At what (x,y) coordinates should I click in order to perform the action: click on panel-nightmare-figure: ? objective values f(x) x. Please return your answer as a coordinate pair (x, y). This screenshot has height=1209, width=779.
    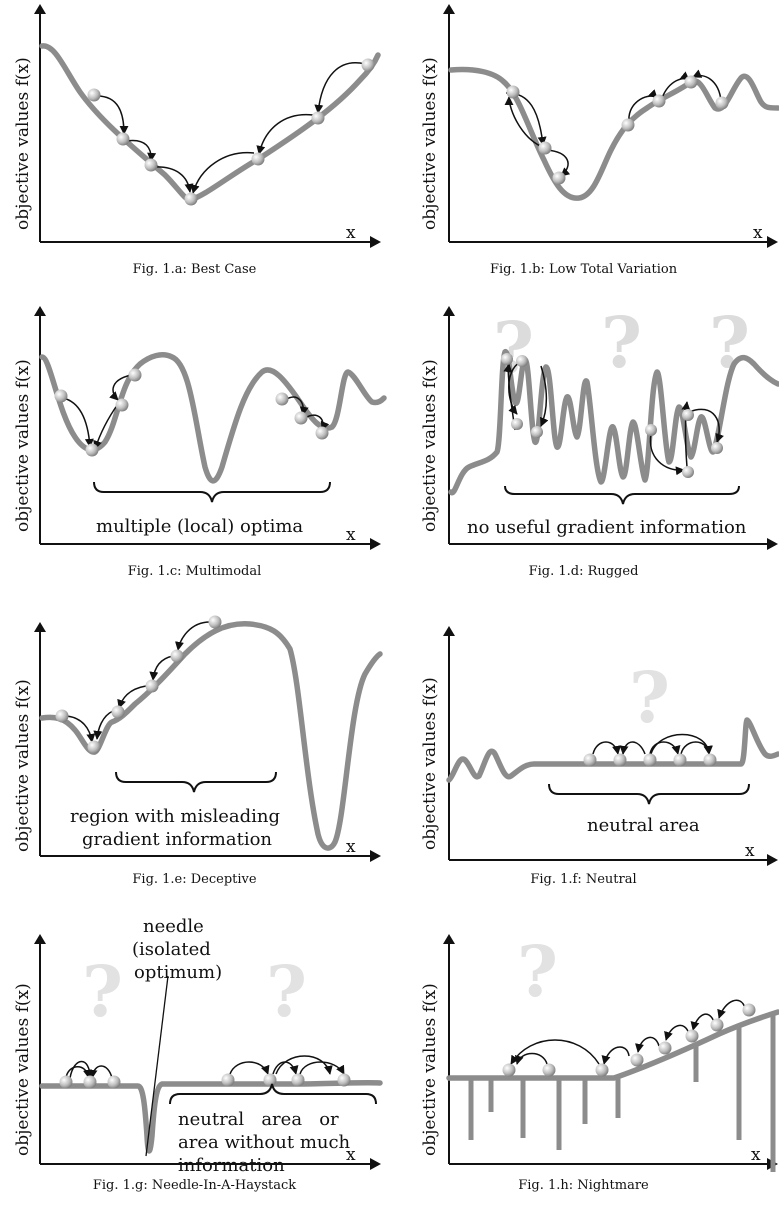
    Looking at the image, I should click on (599, 1051).